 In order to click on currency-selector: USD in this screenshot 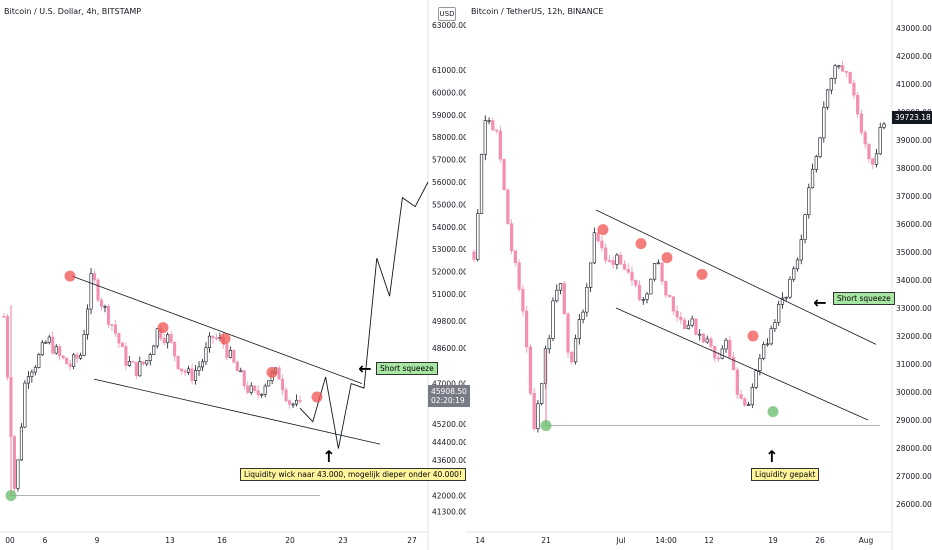, I will do `click(447, 14)`.